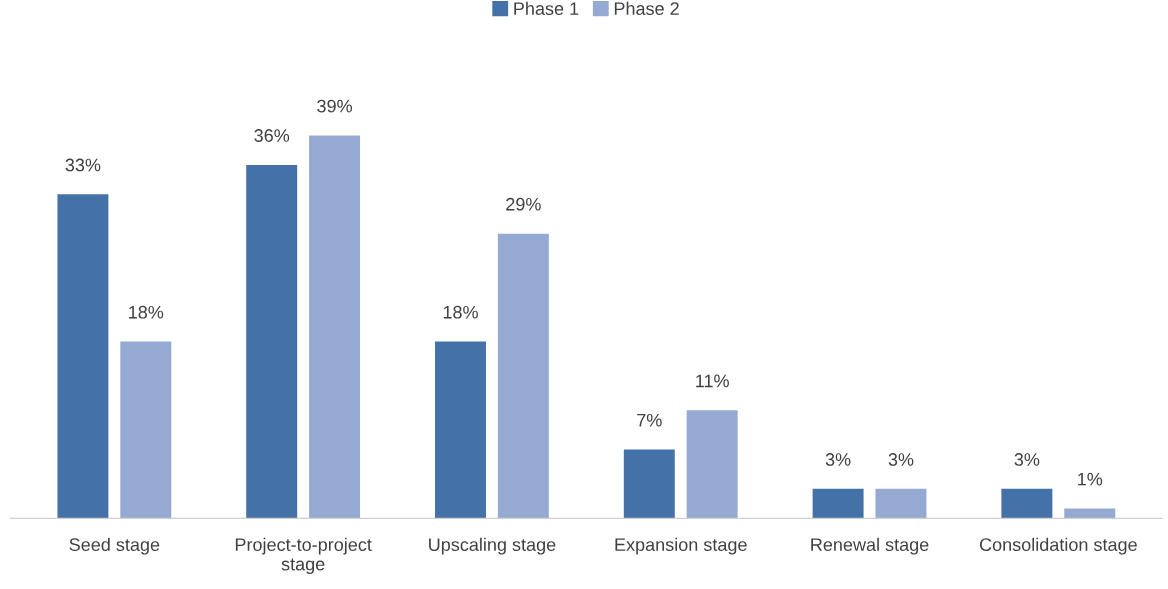  Describe the element at coordinates (303, 556) in the screenshot. I see `x-tick-label: Project-to-project stage` at that location.